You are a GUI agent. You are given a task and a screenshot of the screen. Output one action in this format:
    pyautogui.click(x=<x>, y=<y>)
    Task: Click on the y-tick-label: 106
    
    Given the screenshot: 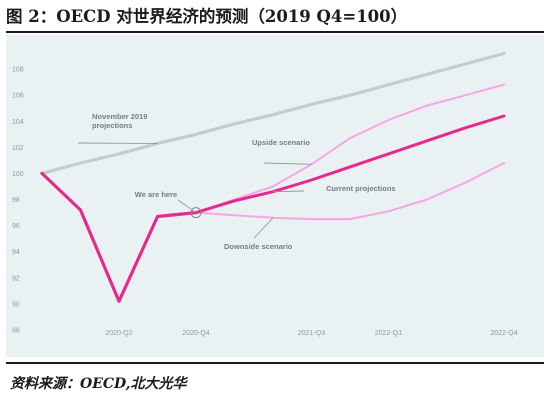 What is the action you would take?
    pyautogui.click(x=18, y=96)
    